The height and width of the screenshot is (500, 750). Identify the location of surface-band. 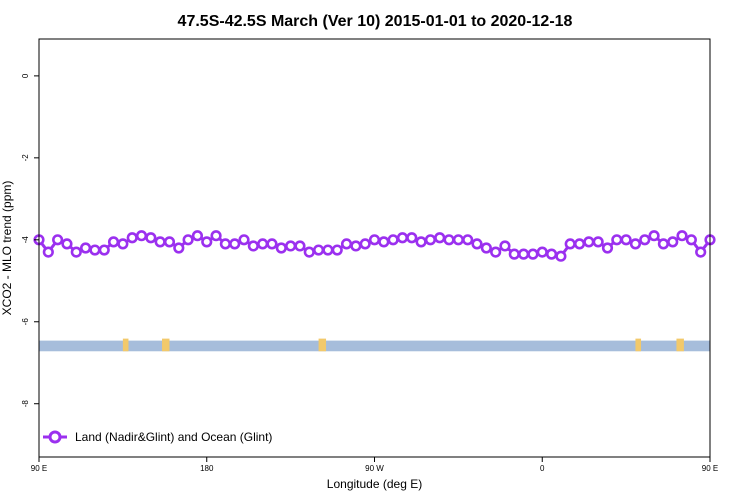
(374, 345).